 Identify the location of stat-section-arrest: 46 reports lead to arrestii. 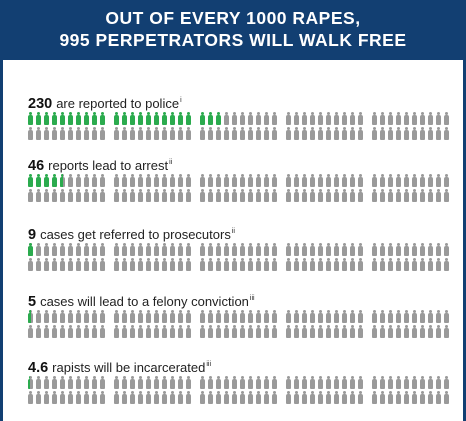
(238, 178).